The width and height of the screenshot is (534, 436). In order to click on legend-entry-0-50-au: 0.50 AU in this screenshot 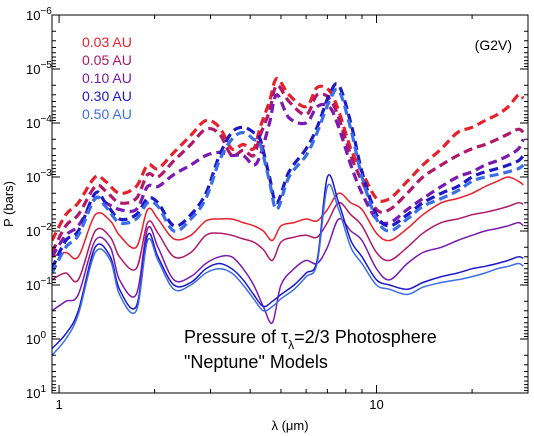, I will do `click(107, 114)`.